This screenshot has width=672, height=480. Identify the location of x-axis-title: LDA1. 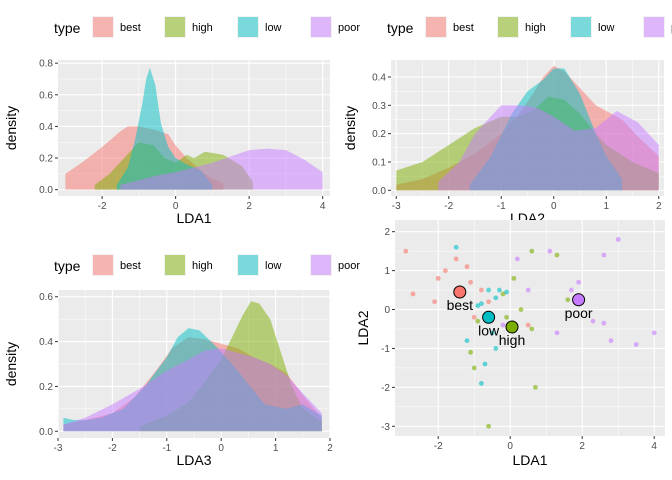
(193, 218).